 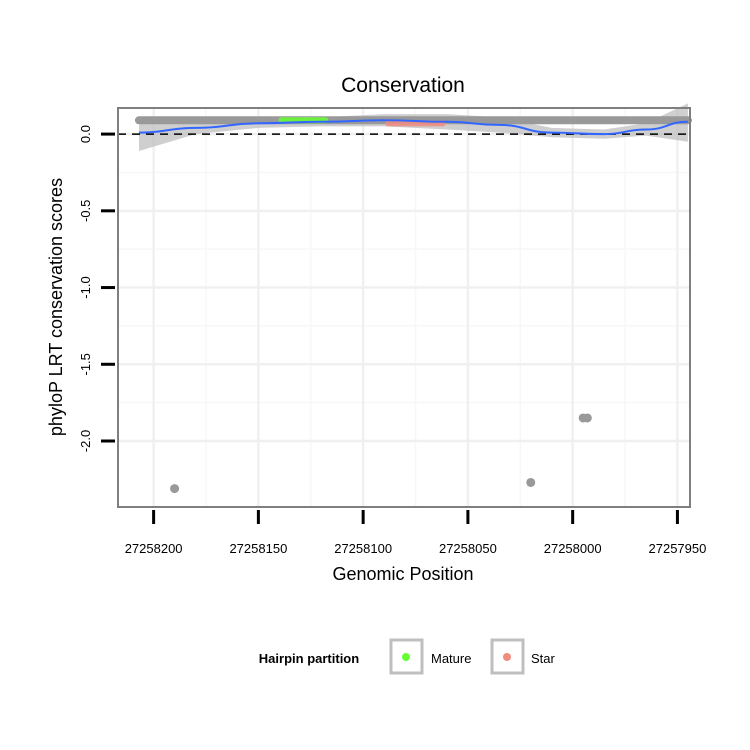 I want to click on x-tick-label: 27258150, so click(x=258, y=548).